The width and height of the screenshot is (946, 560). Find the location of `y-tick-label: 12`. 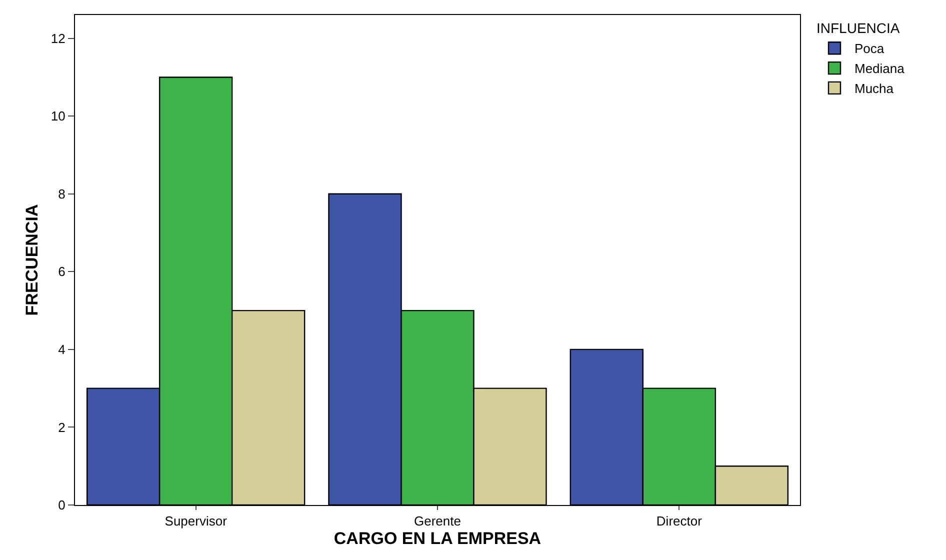

y-tick-label: 12 is located at coordinates (58, 38).